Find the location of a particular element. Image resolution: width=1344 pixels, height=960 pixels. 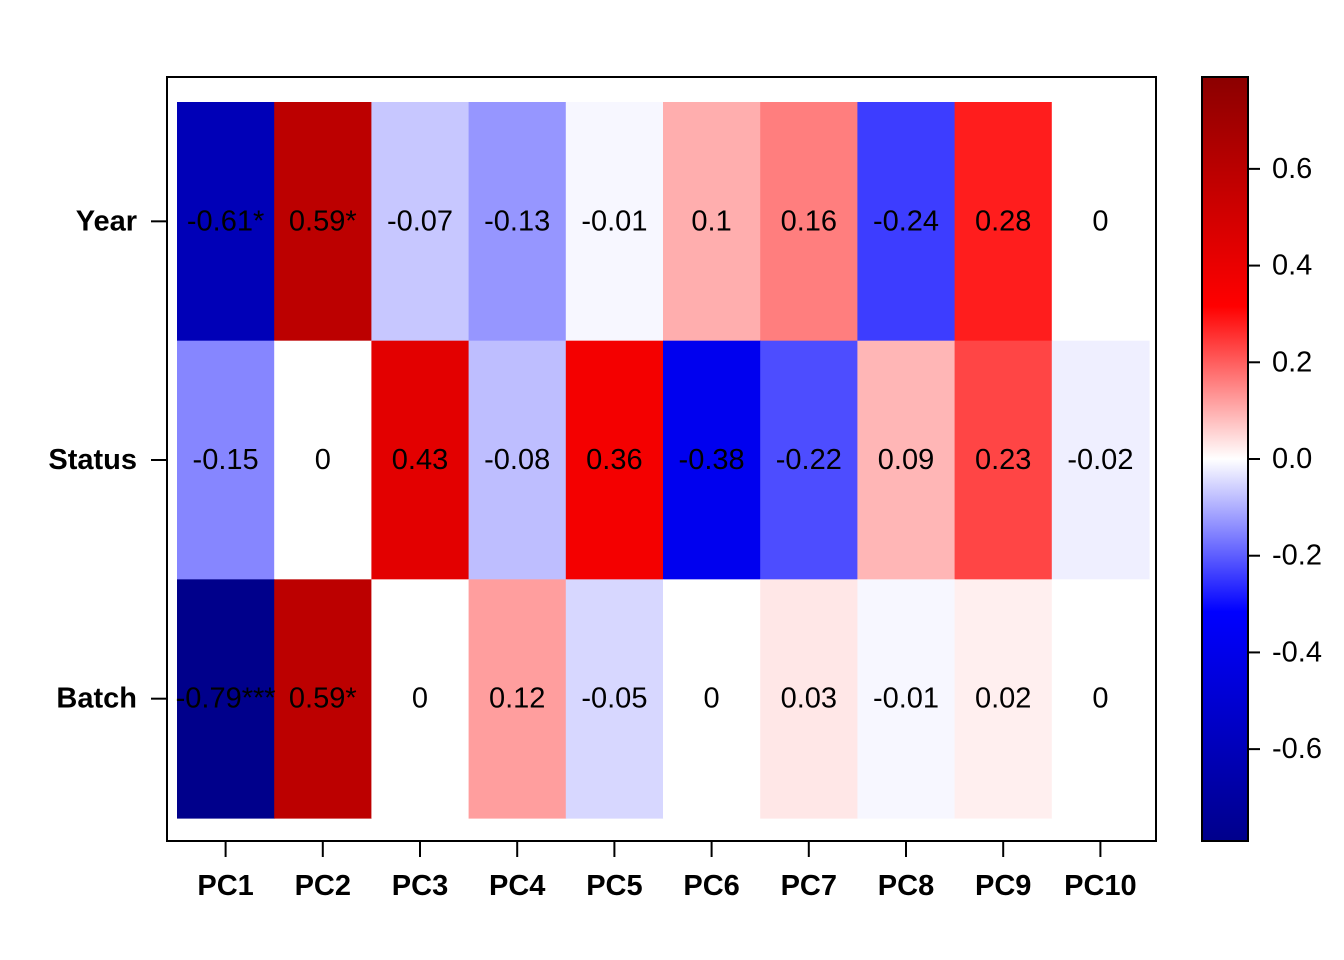

heatmap-cell-label: 0.02 is located at coordinates (1003, 699).